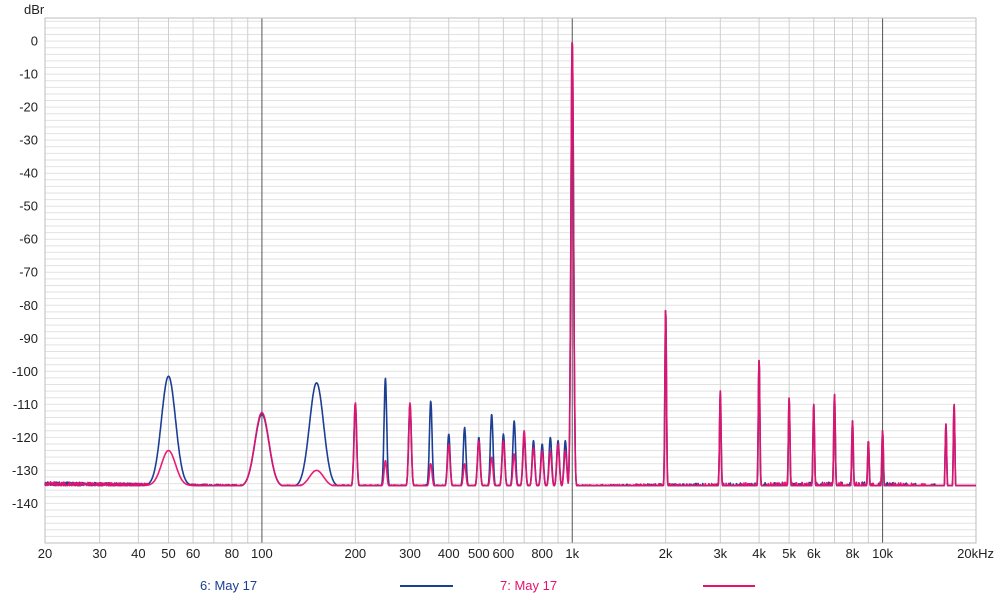 The image size is (1000, 600). I want to click on legend: 6: May 17 7: May 17, so click(477, 585).